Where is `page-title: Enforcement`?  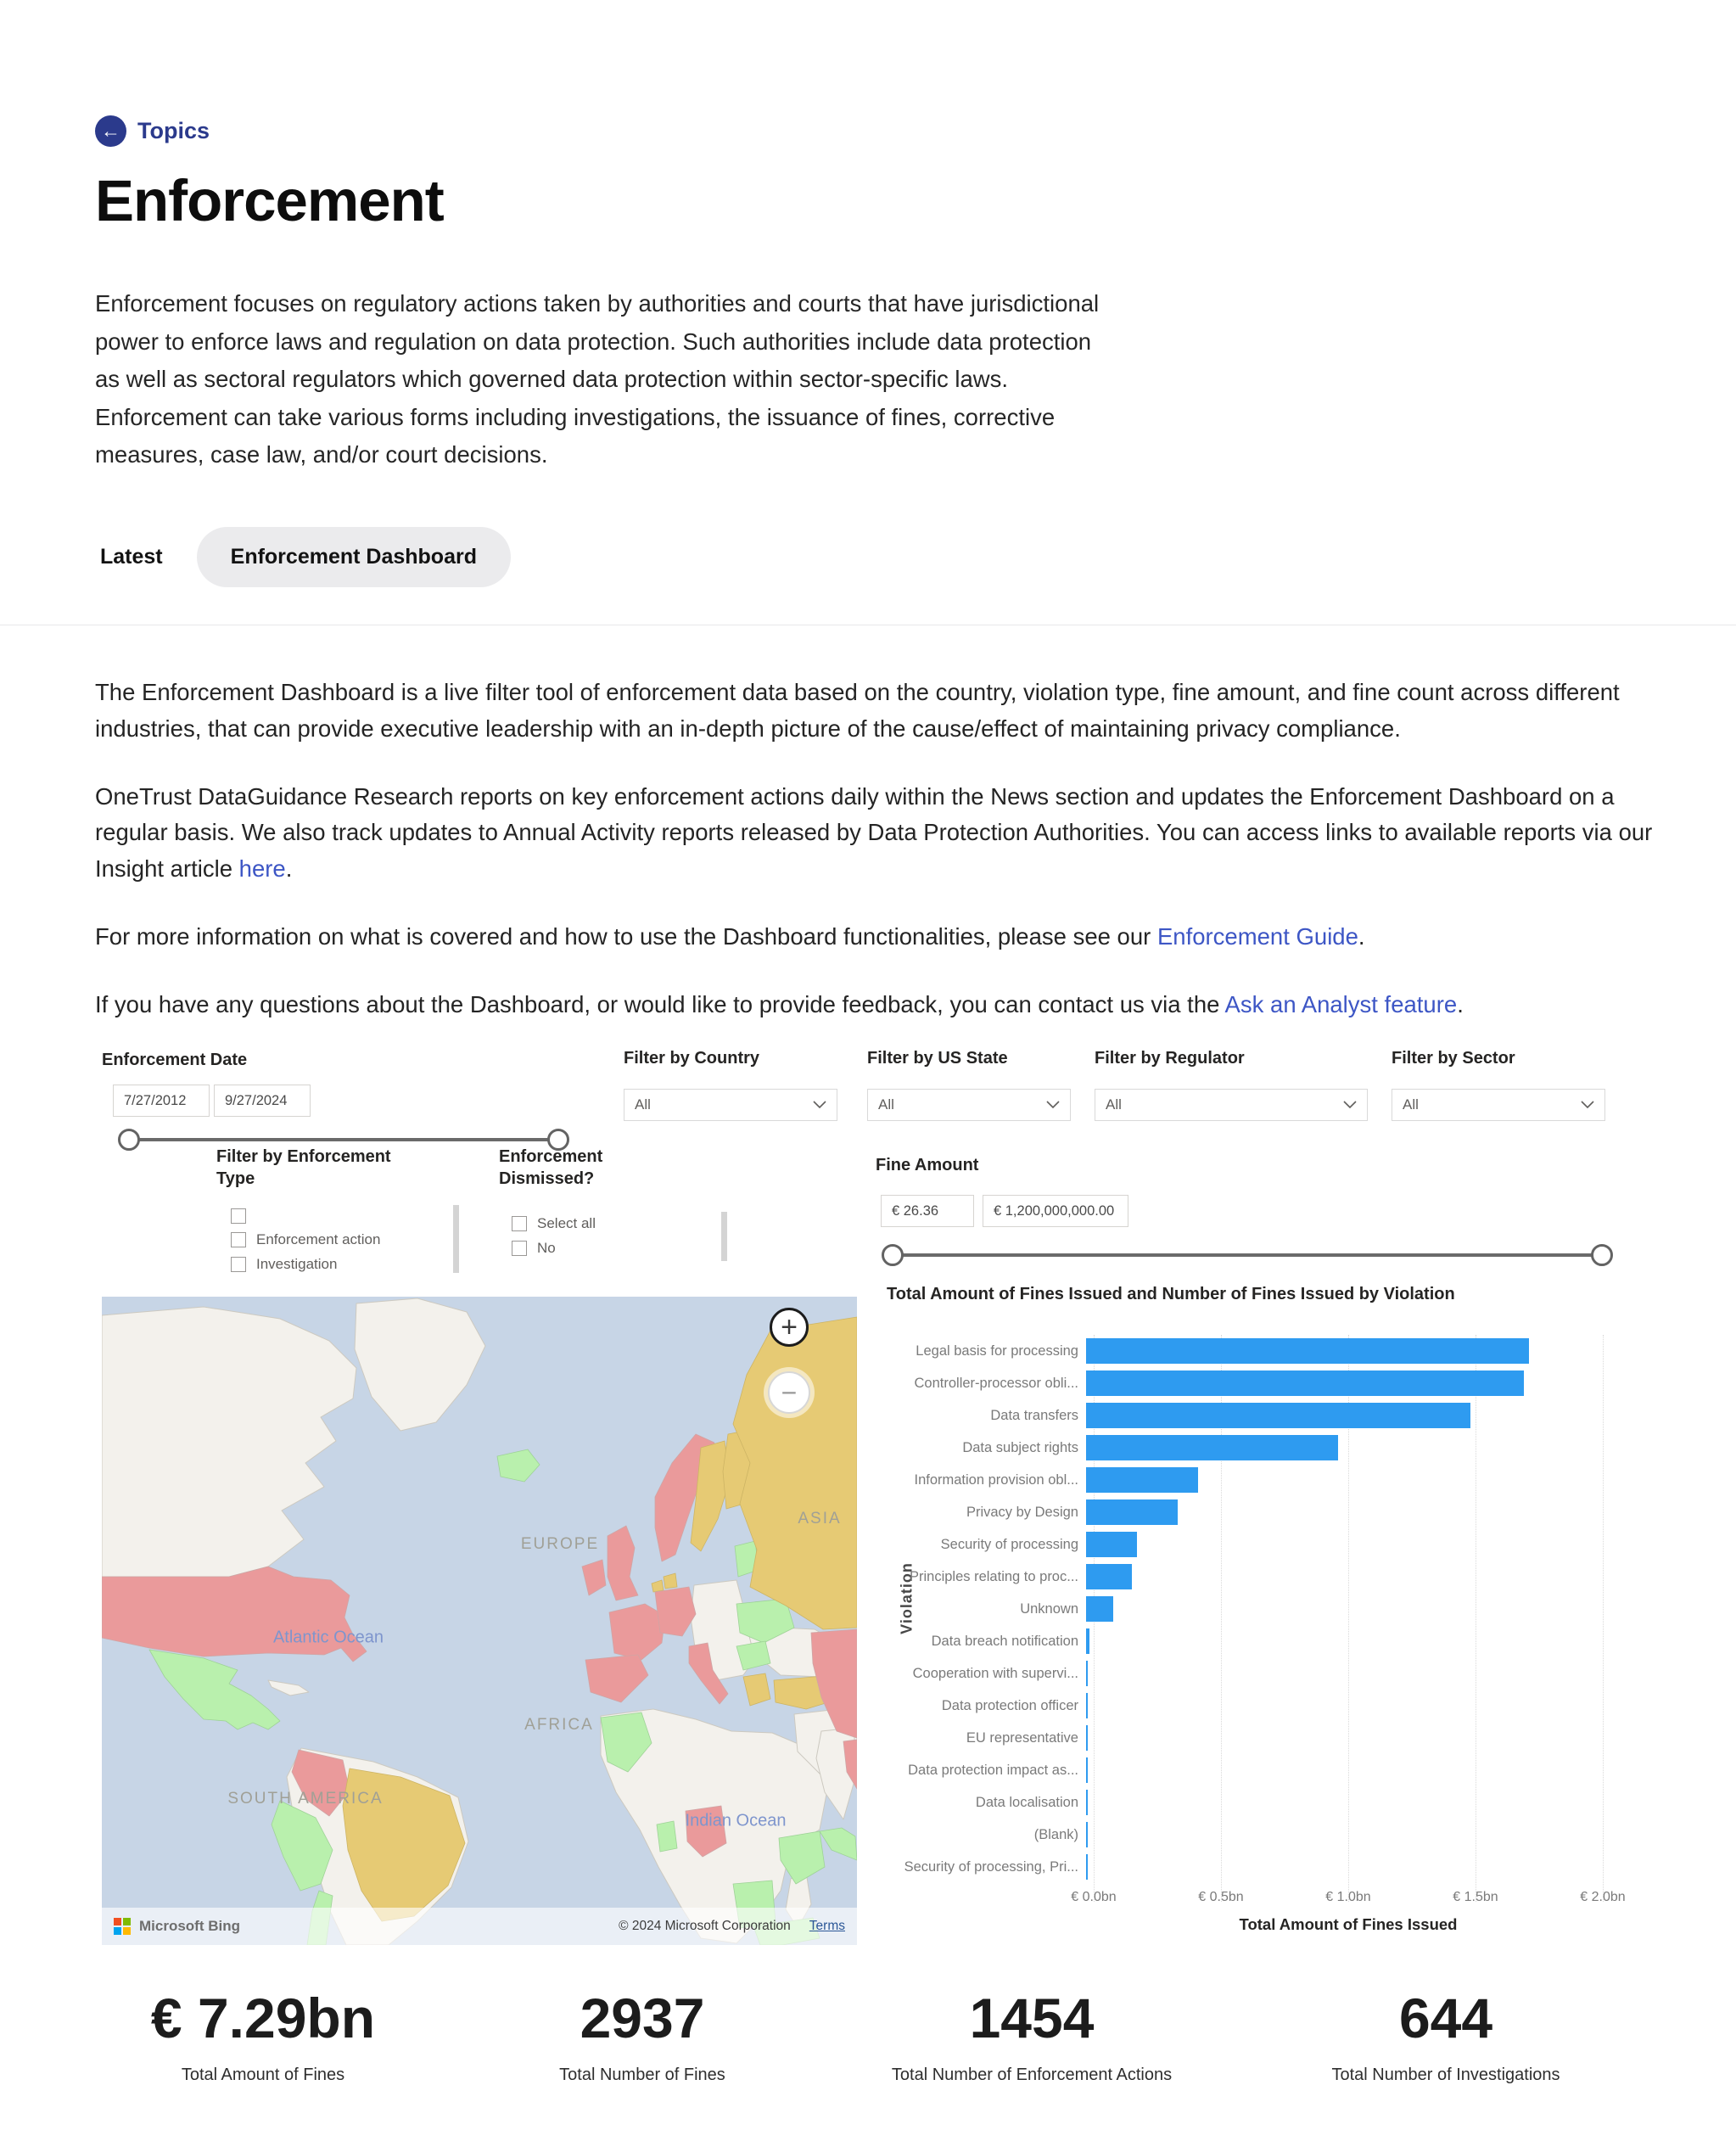
page-title: Enforcement is located at coordinates (270, 200).